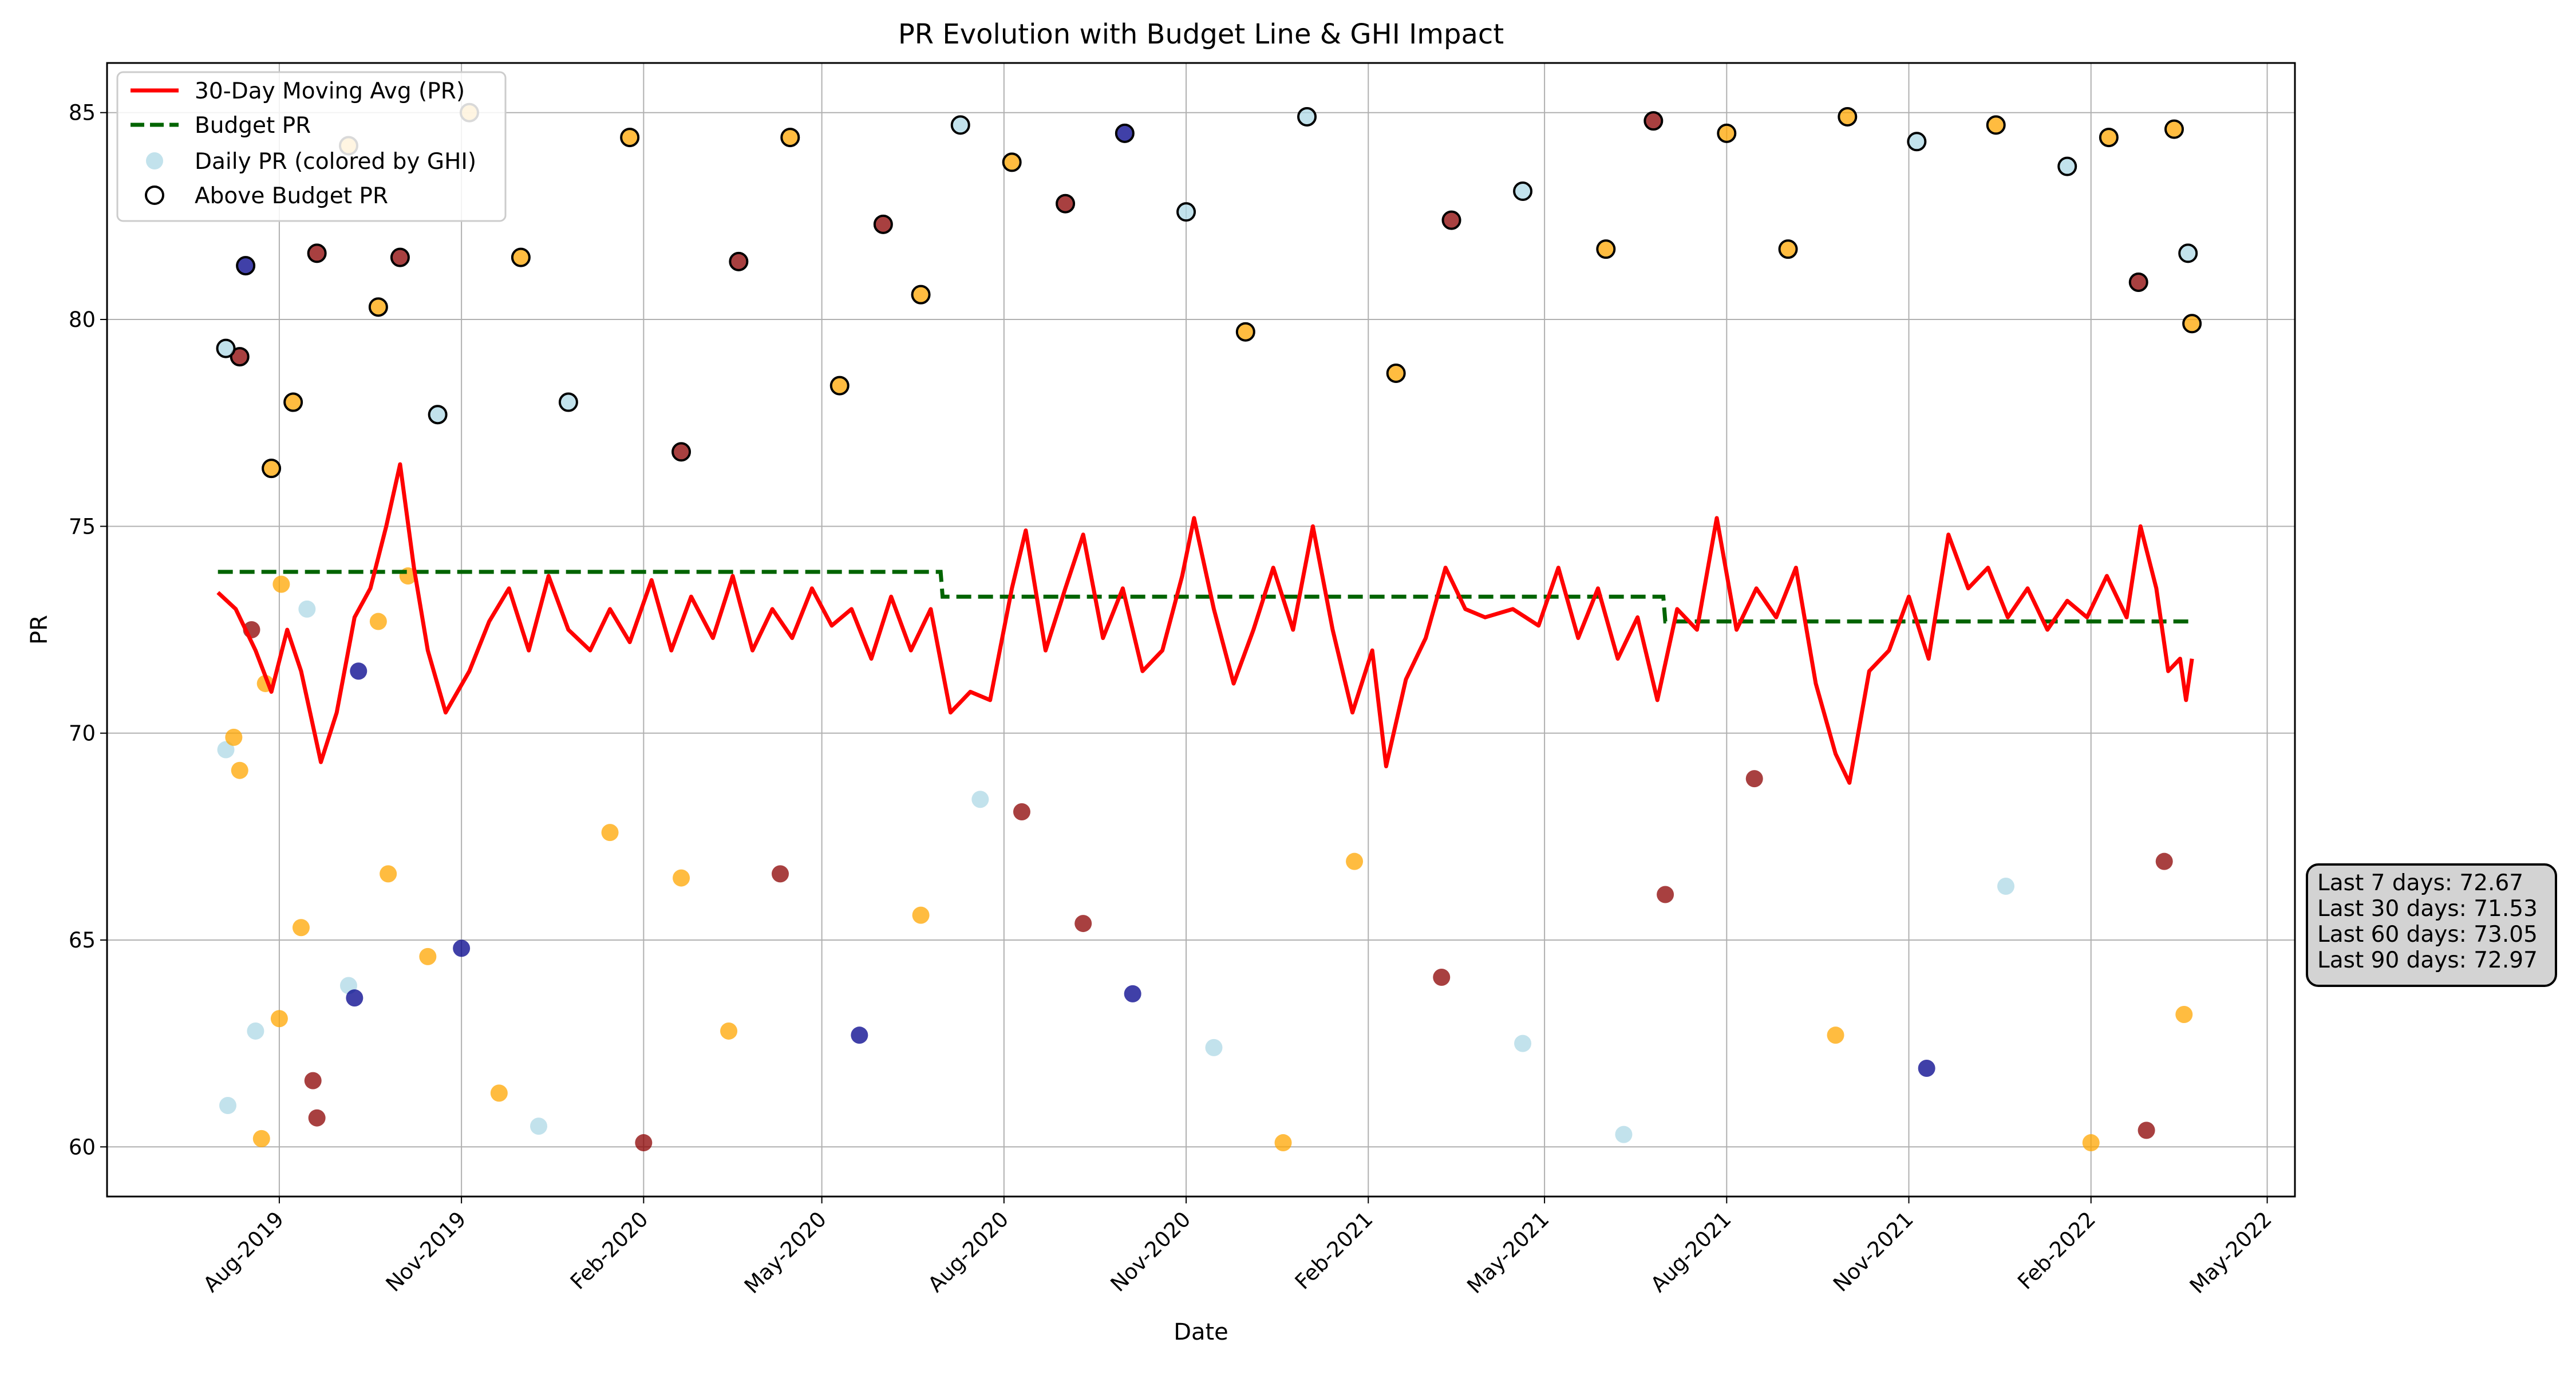  I want to click on legend-box, so click(311, 146).